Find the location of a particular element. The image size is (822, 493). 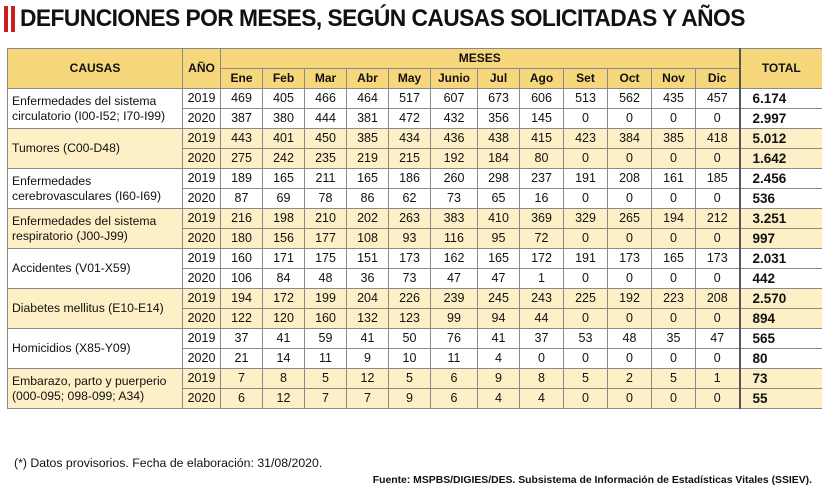

value-cell: 199 is located at coordinates (325, 298).